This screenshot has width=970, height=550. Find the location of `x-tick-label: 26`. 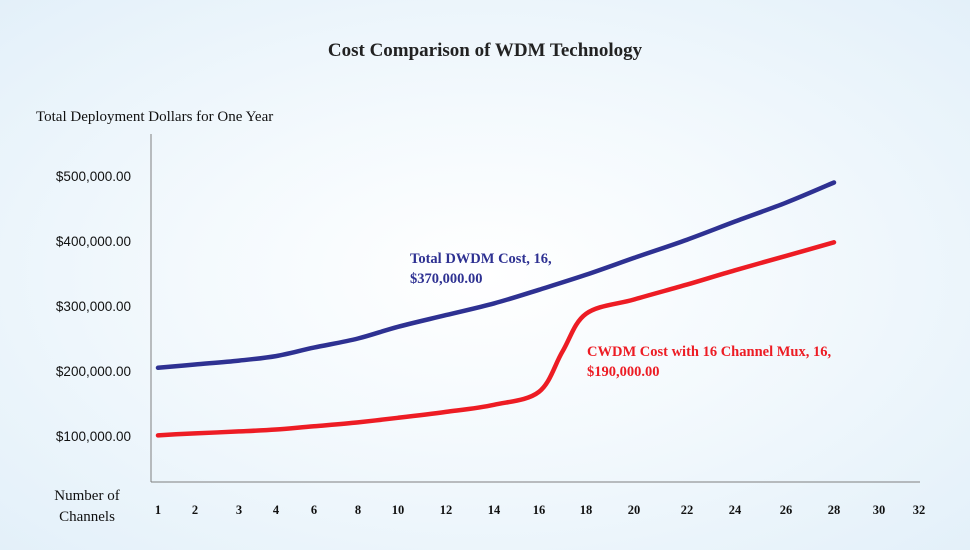

x-tick-label: 26 is located at coordinates (786, 510).